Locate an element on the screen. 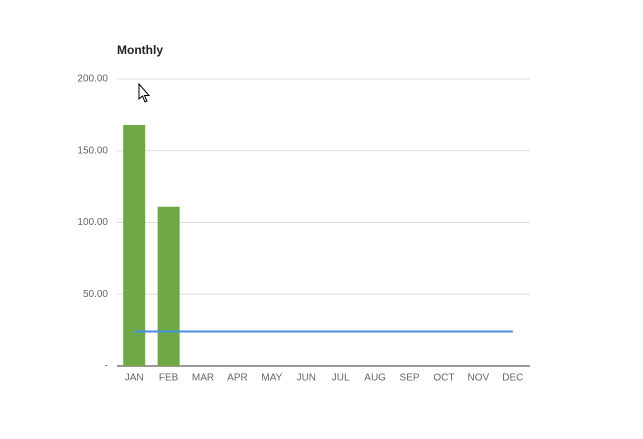  y-tick-label: 50.00 is located at coordinates (95, 294).